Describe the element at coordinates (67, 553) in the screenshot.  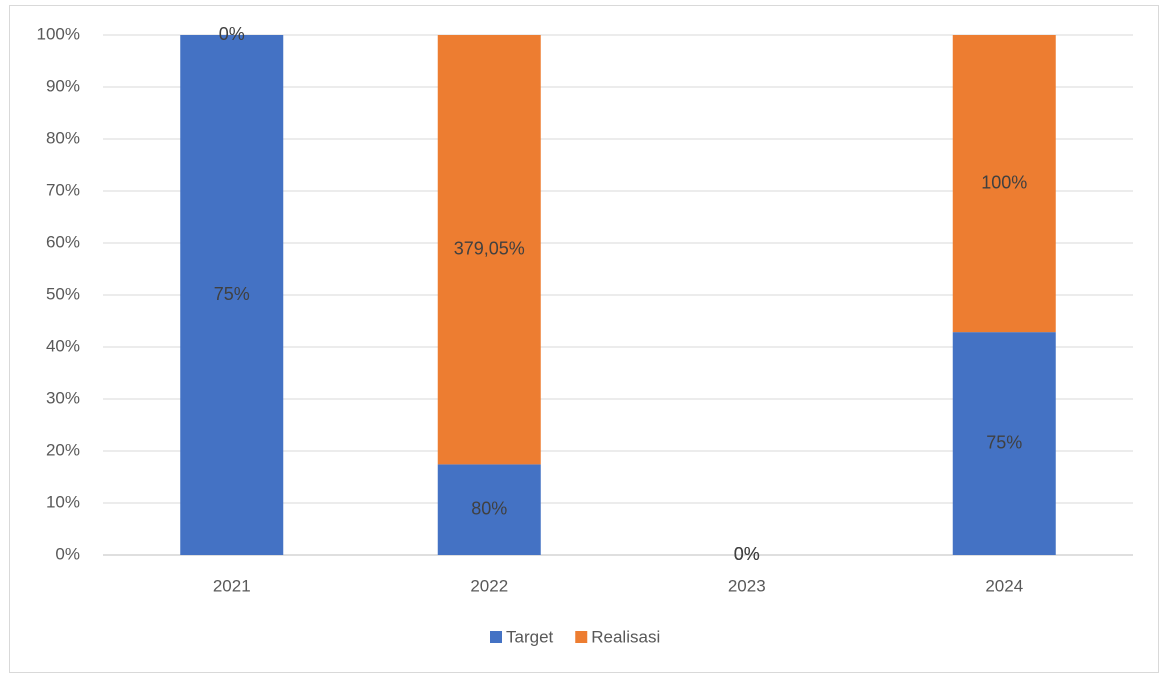
I see `y-tick-label: 0%` at that location.